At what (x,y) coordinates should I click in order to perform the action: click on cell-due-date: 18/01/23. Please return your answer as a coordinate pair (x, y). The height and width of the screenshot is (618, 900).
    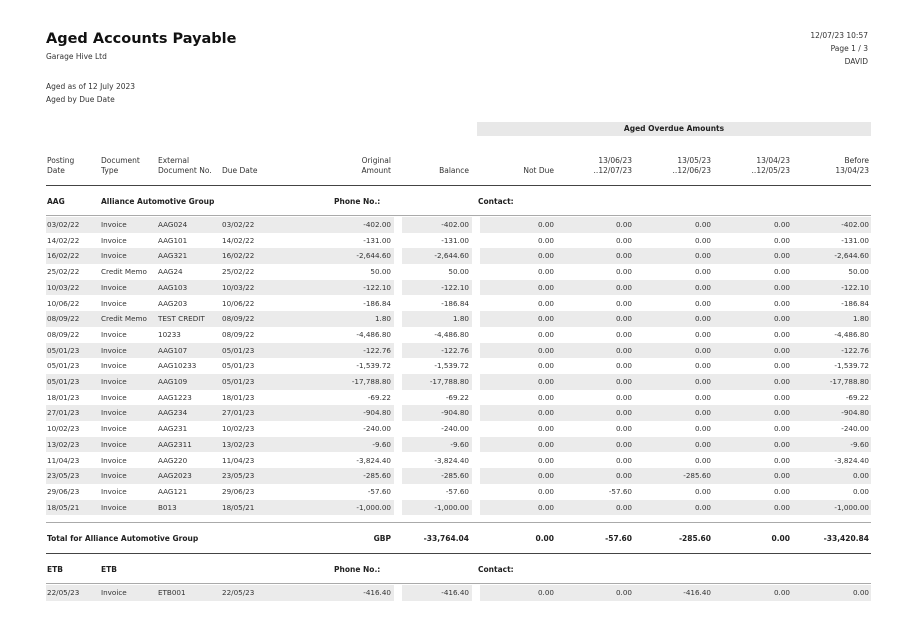
    Looking at the image, I should click on (238, 397).